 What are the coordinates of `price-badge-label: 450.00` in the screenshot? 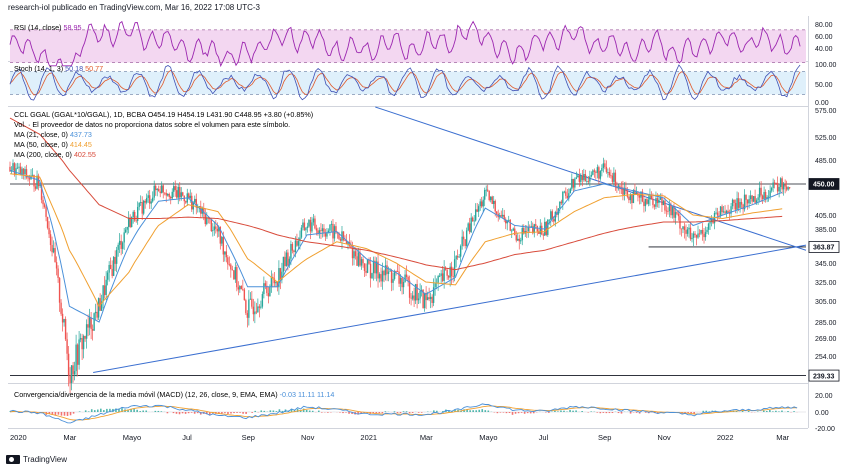 It's located at (824, 185).